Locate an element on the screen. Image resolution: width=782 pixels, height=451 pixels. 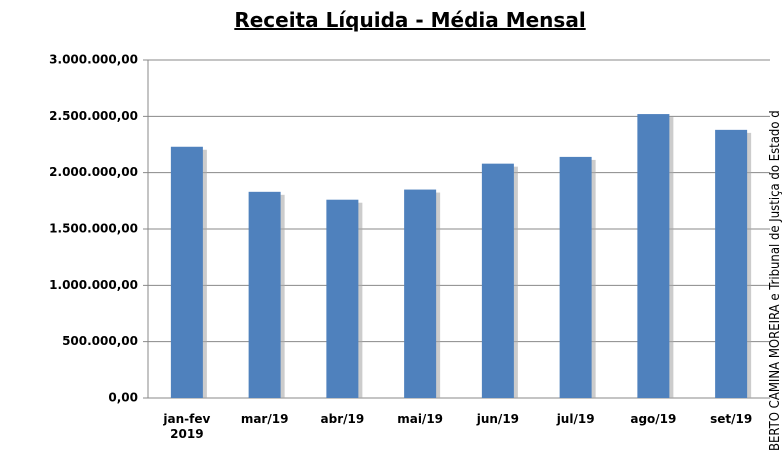
x-tick-label: ago/19 is located at coordinates (653, 419).